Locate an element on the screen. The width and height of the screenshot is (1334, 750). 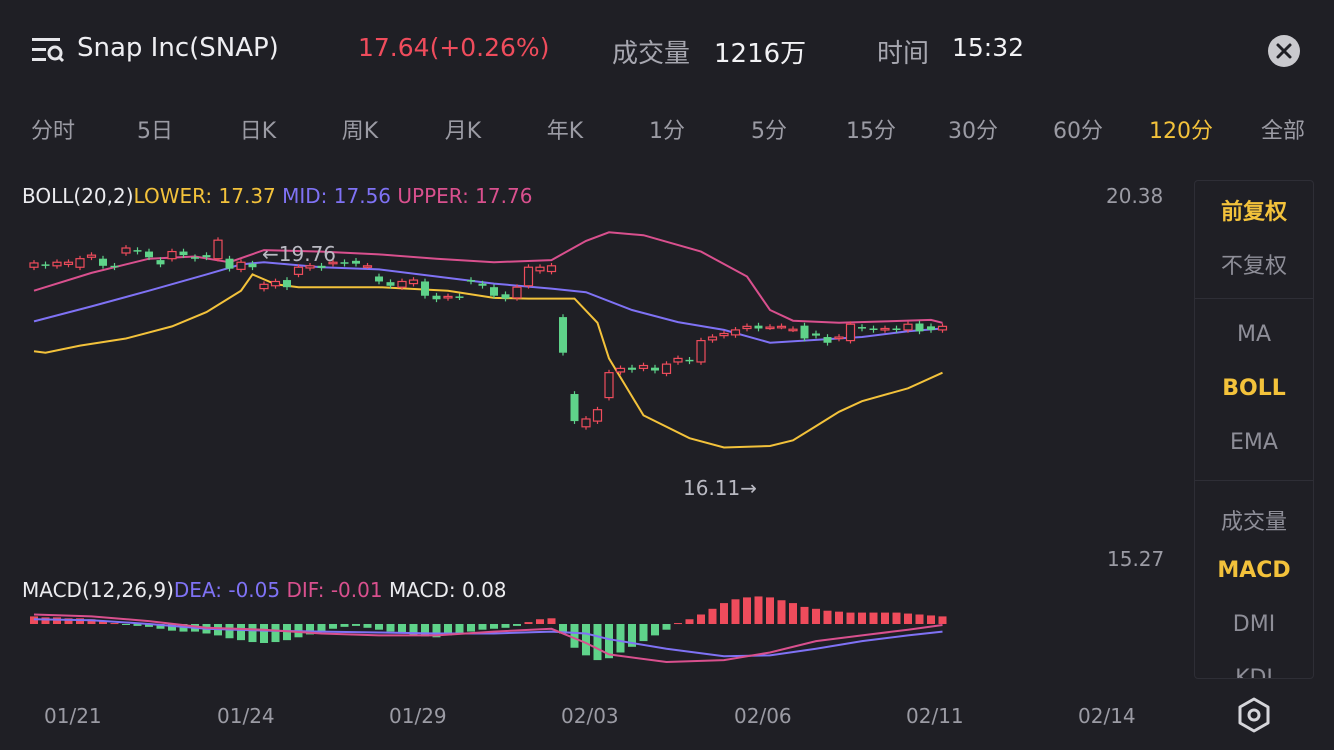
x-axis-label: 02/03 is located at coordinates (590, 716).